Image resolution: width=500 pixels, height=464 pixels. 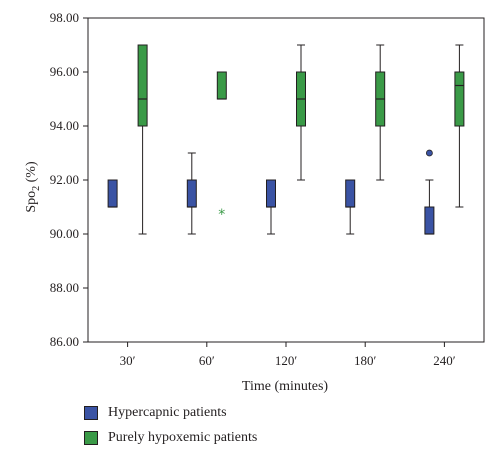 What do you see at coordinates (64, 233) in the screenshot?
I see `y-tick-label-2: 90.00` at bounding box center [64, 233].